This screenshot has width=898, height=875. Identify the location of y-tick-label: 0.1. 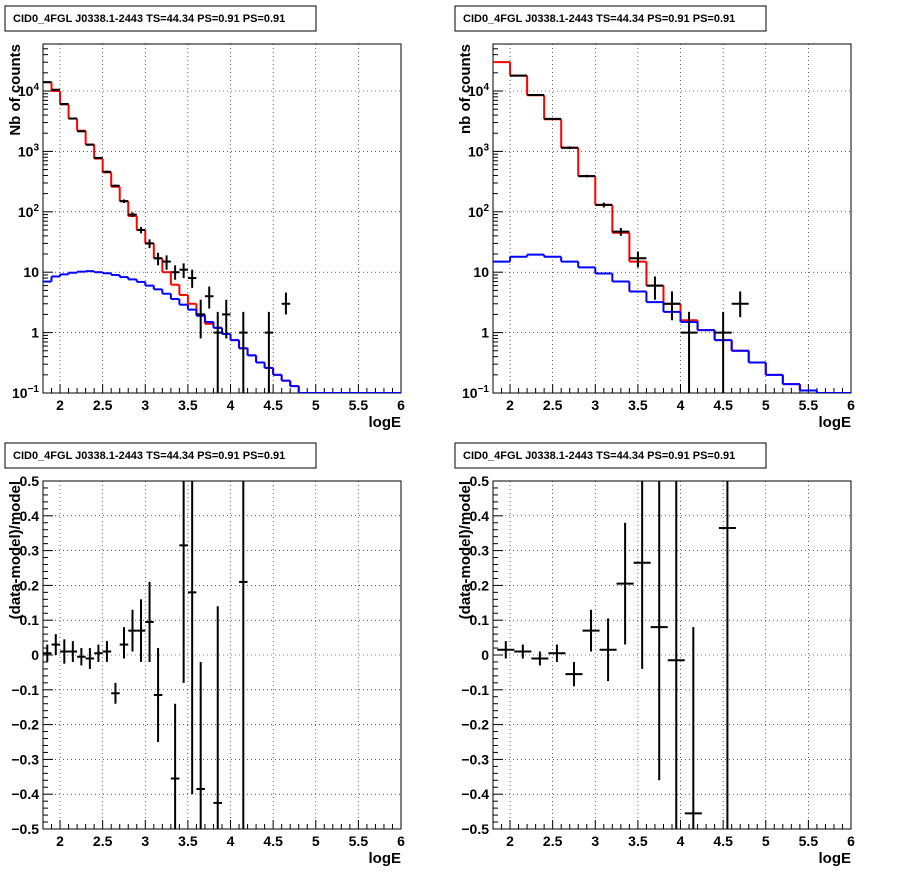
(480, 620).